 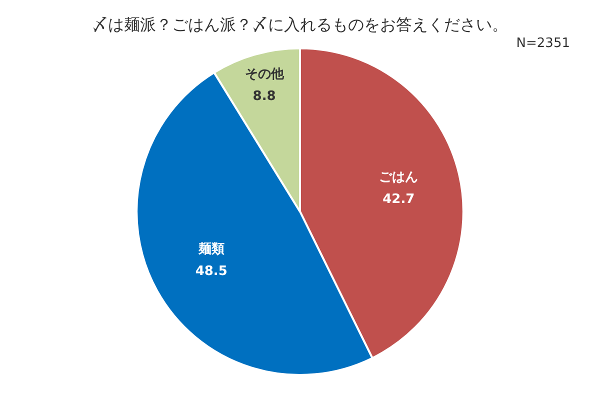 What do you see at coordinates (264, 96) in the screenshot?
I see `data-label: 8.8` at bounding box center [264, 96].